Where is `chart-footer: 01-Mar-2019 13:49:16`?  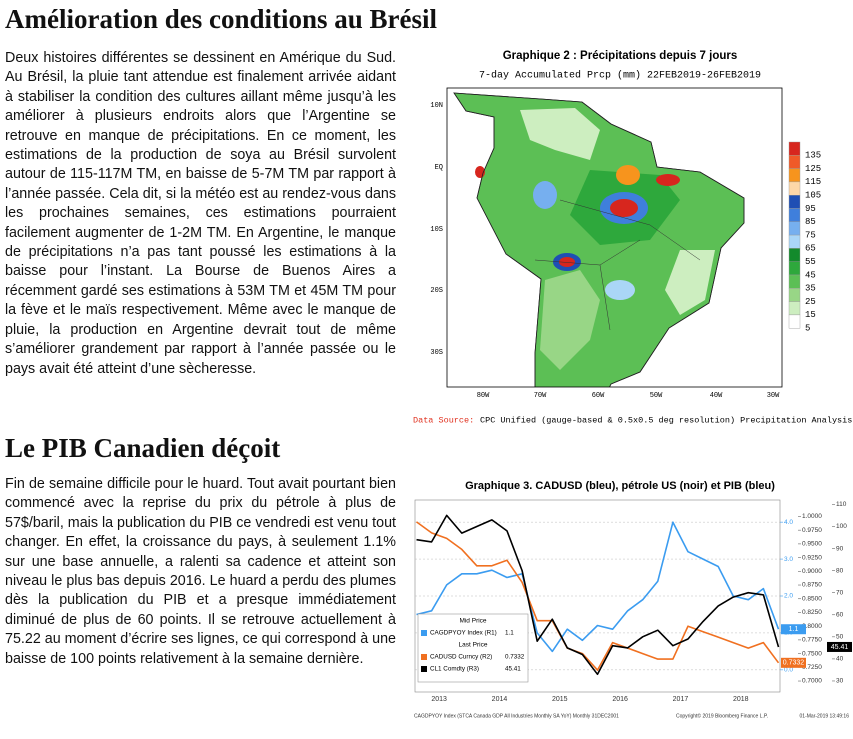 chart-footer: 01-Mar-2019 13:49:16 is located at coordinates (825, 716).